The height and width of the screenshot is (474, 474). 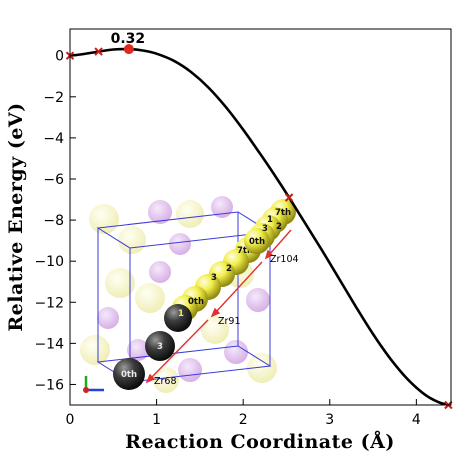 I want to click on x-tick-label: 1, so click(x=156, y=420).